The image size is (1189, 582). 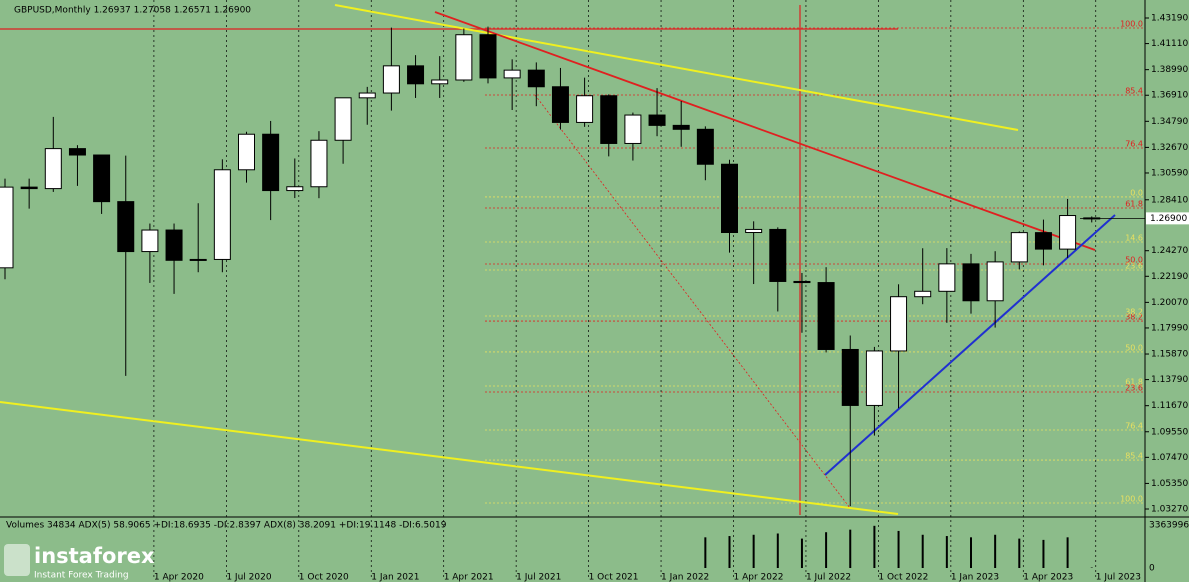 What do you see at coordinates (1136, 192) in the screenshot?
I see `fib-label: 0.0` at bounding box center [1136, 192].